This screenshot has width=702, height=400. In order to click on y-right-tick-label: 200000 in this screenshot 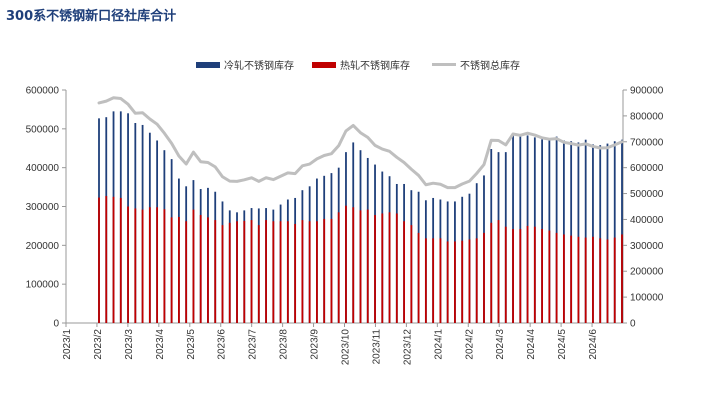, I will do `click(647, 272)`.